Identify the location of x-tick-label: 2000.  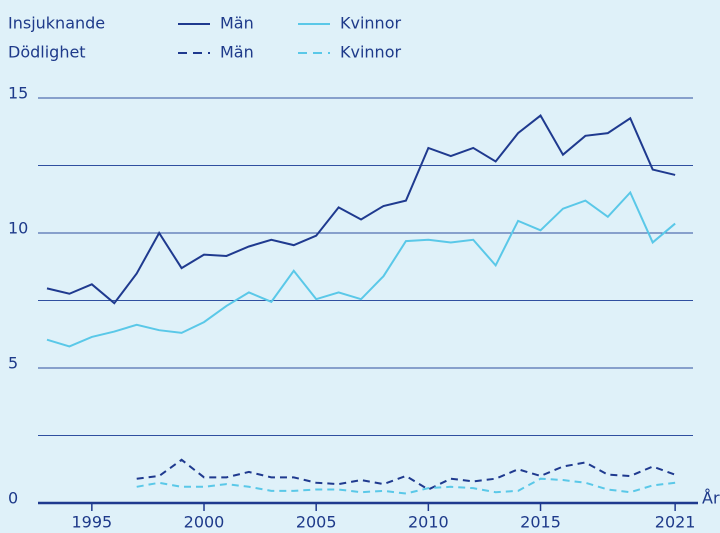
(204, 522).